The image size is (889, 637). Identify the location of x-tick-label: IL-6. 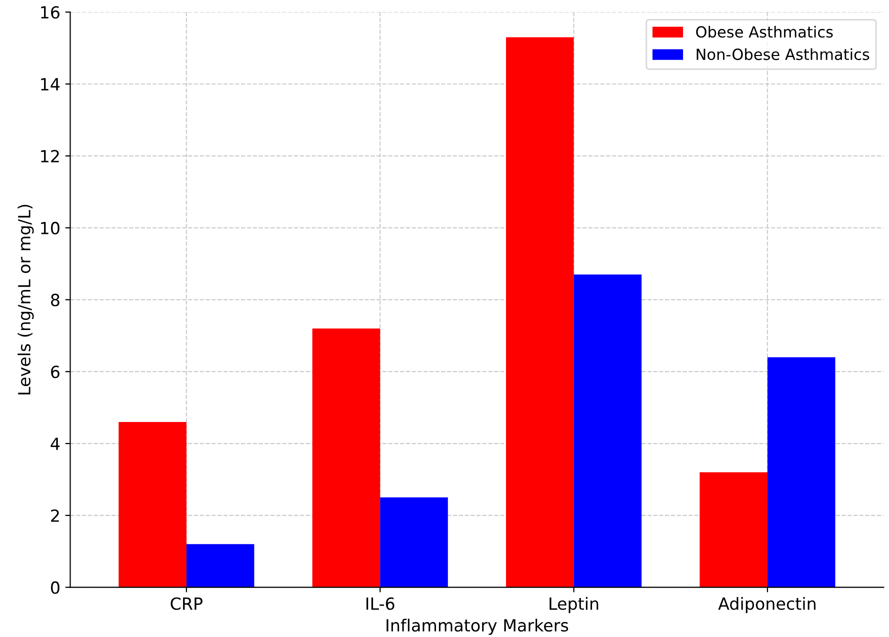
(380, 603).